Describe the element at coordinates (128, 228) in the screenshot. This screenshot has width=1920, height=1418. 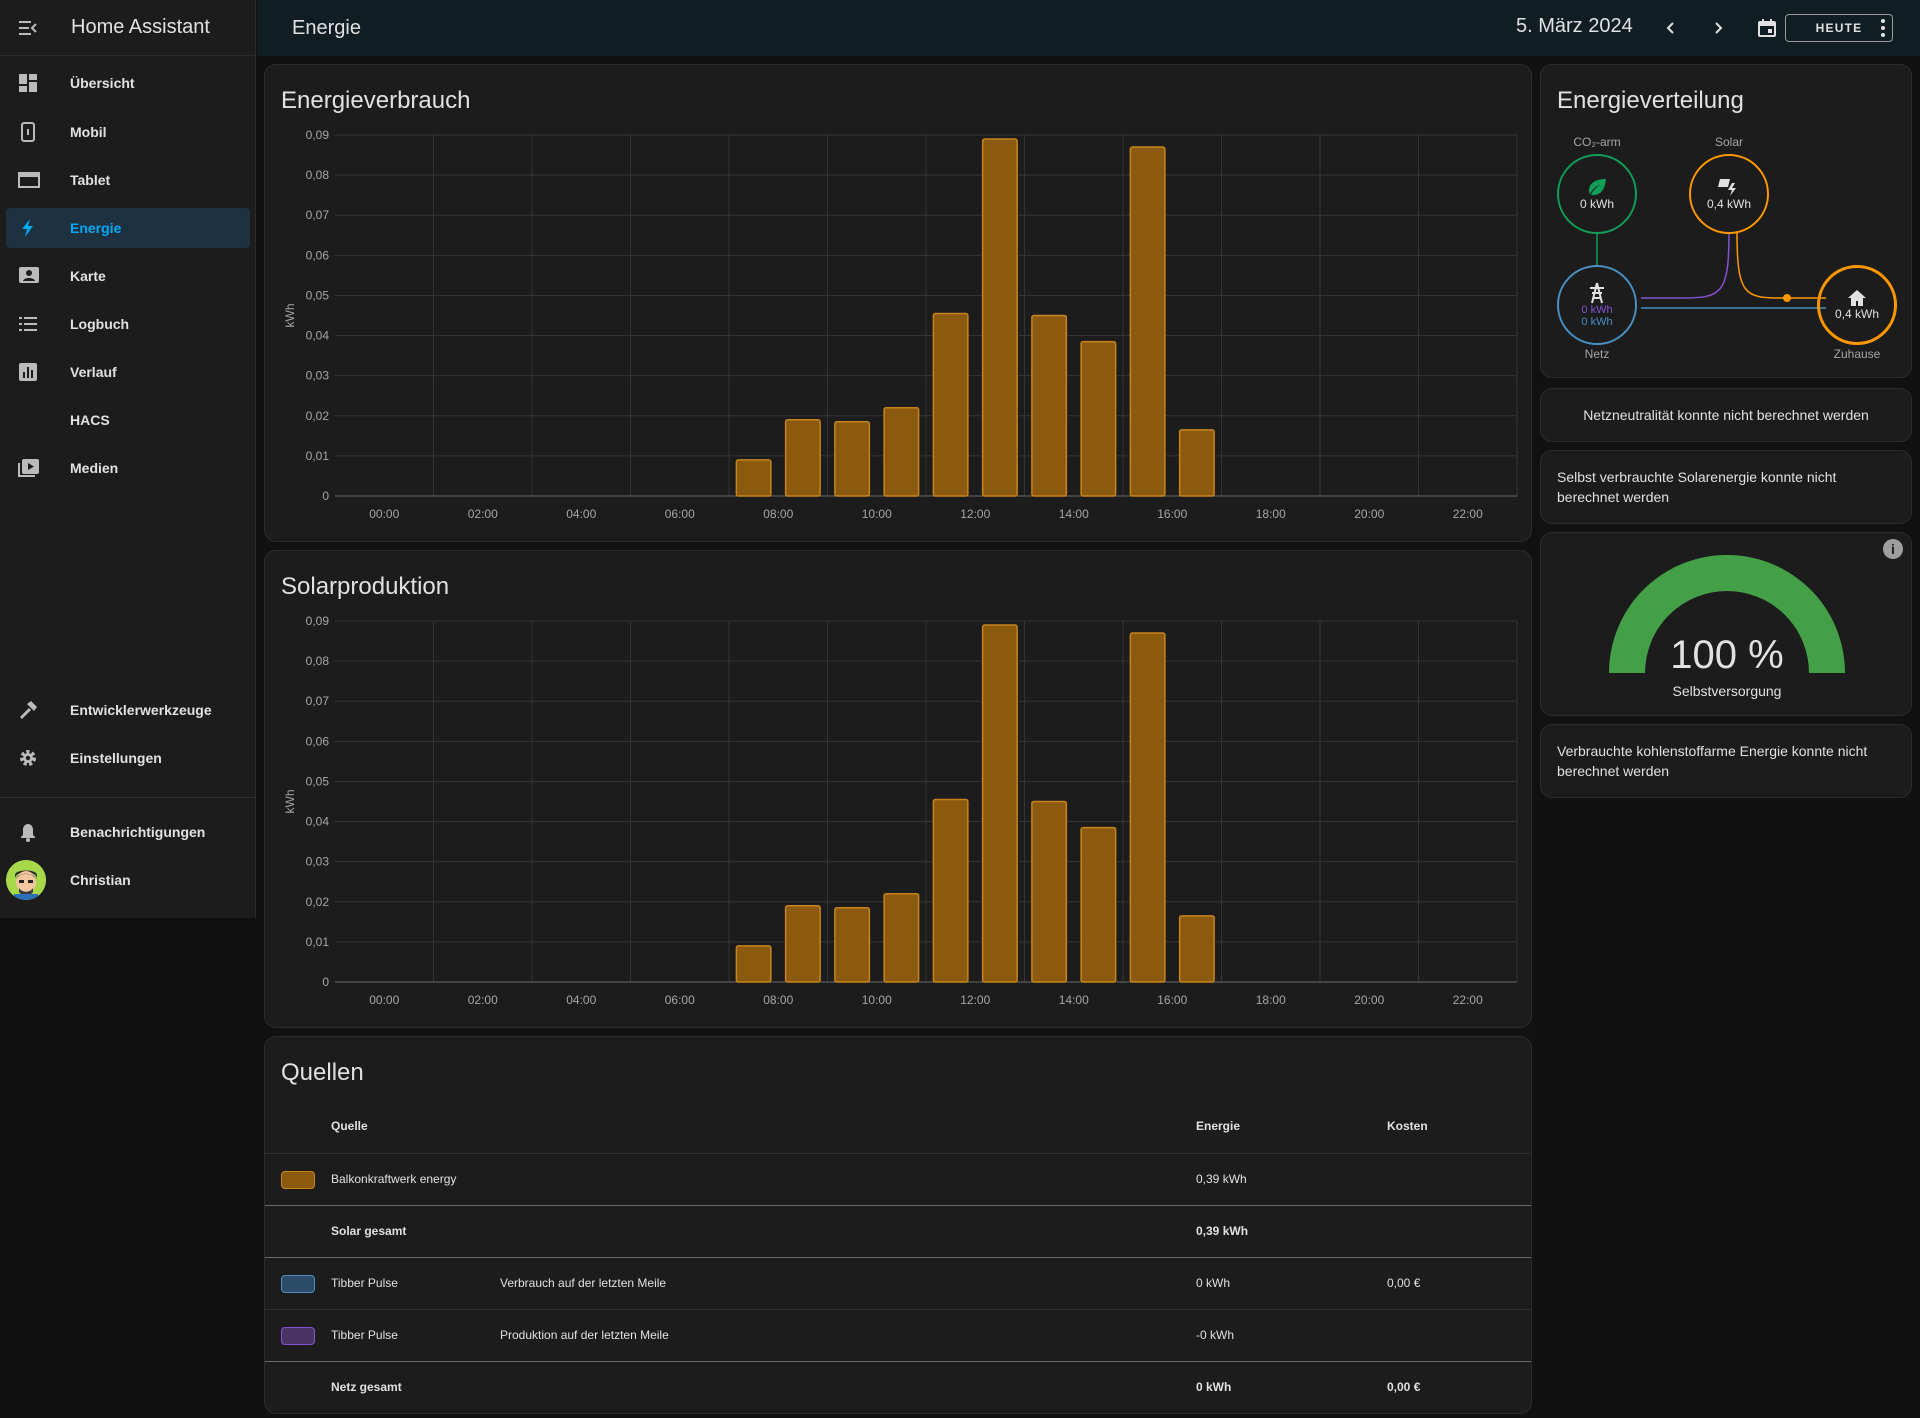
I see `sidebar-item-energie: Energie` at that location.